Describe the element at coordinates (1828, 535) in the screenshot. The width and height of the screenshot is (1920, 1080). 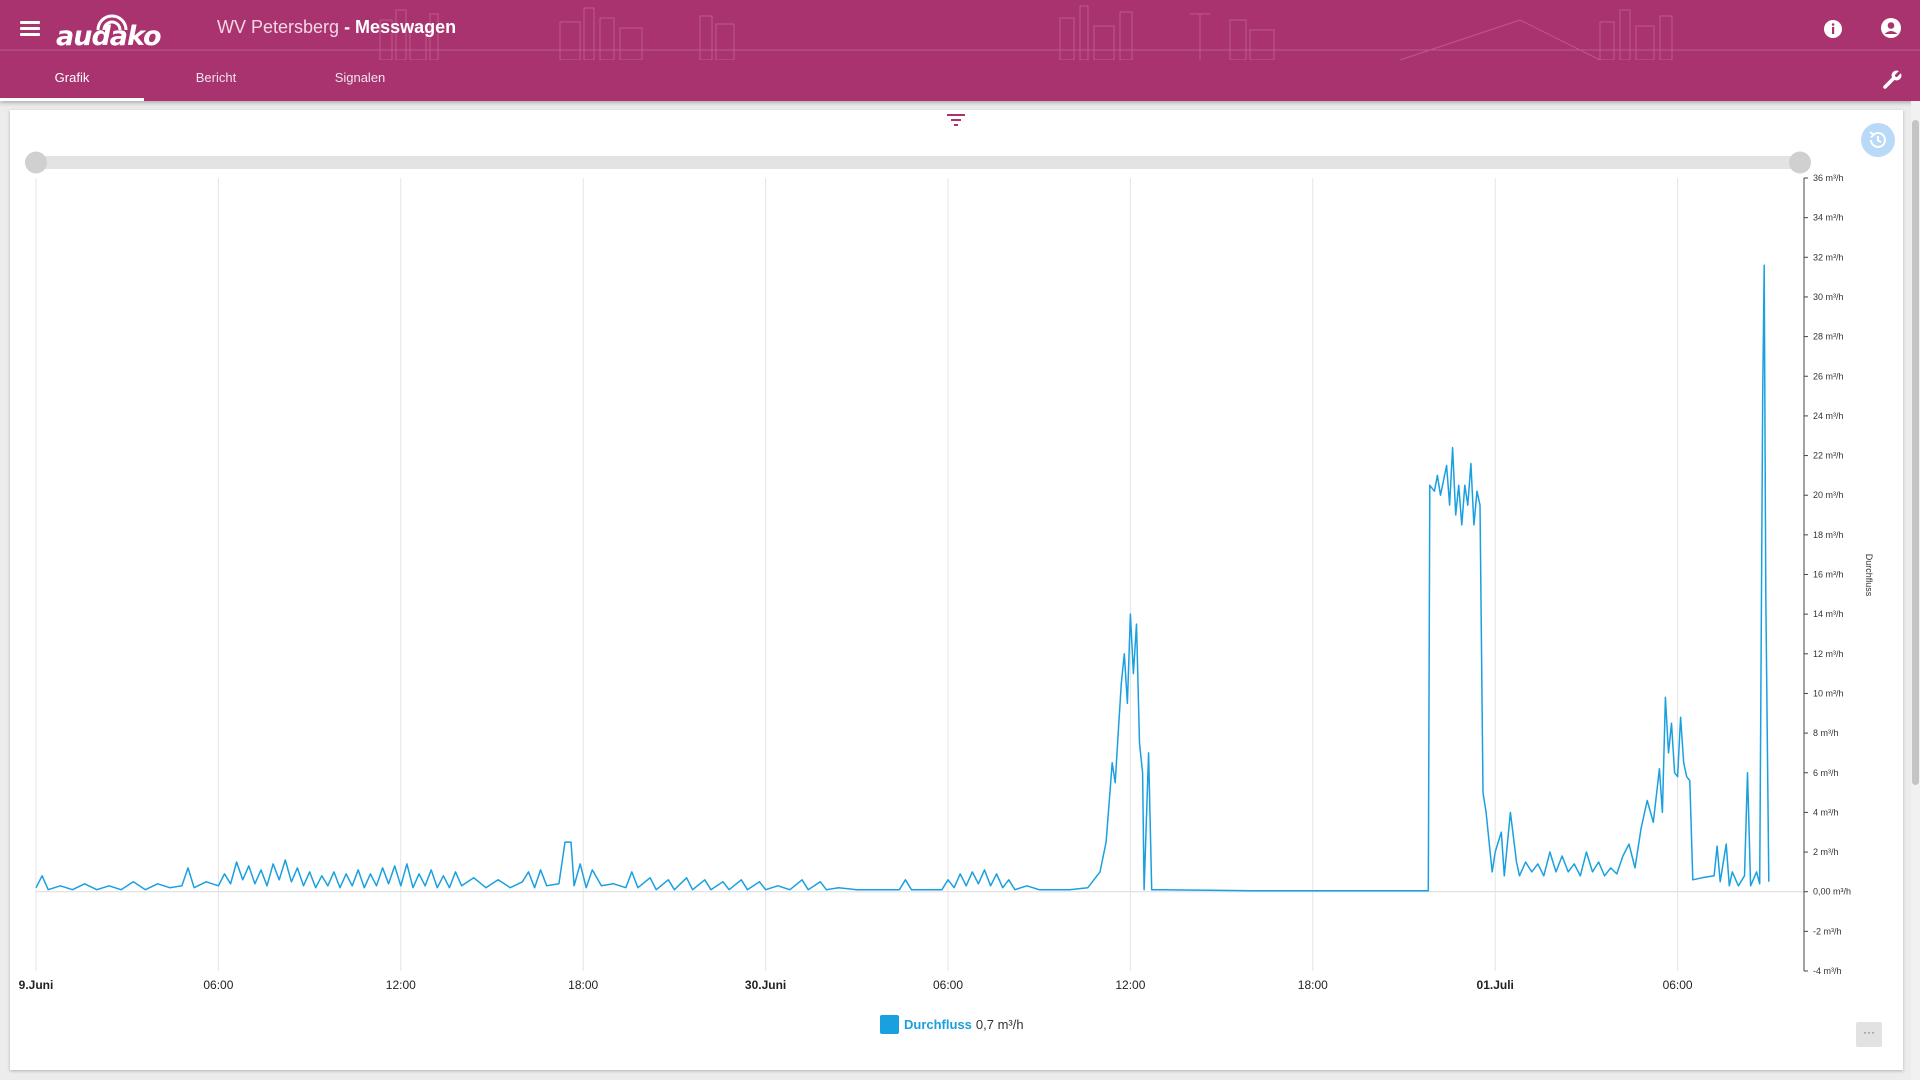
I see `y-tick-label: 18 m³/h` at that location.